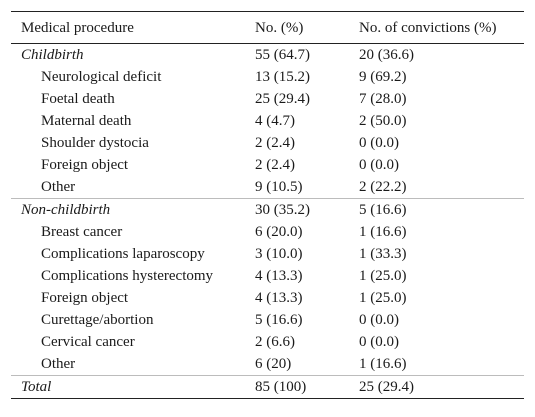 This screenshot has width=535, height=417. What do you see at coordinates (279, 232) in the screenshot?
I see `no-cell: 6 (20.0)` at bounding box center [279, 232].